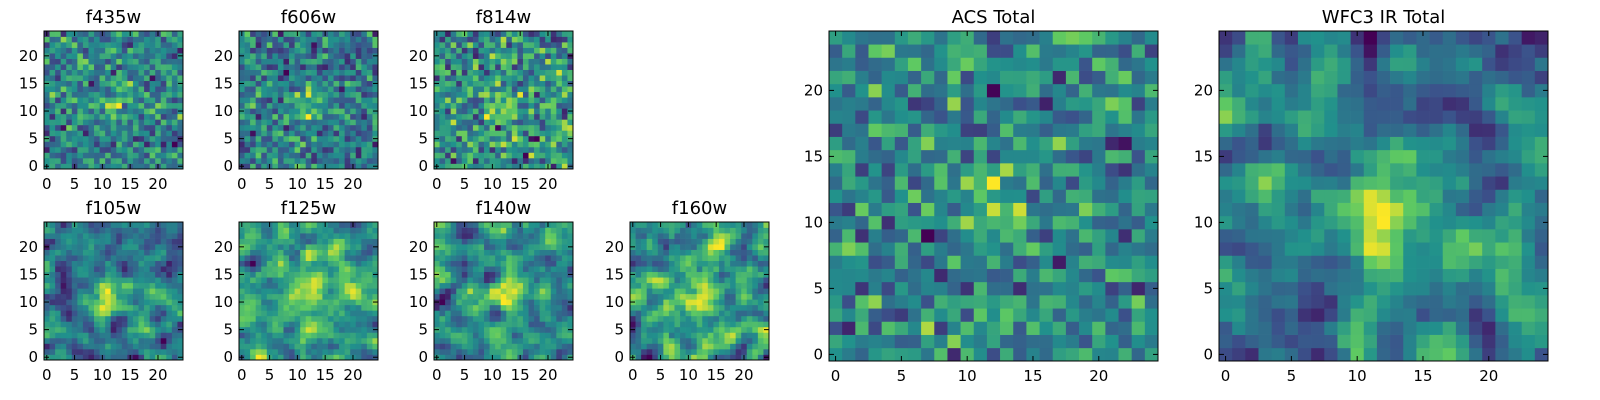 Image resolution: width=1600 pixels, height=400 pixels. Describe the element at coordinates (614, 274) in the screenshot. I see `y-tick-label: 15` at that location.